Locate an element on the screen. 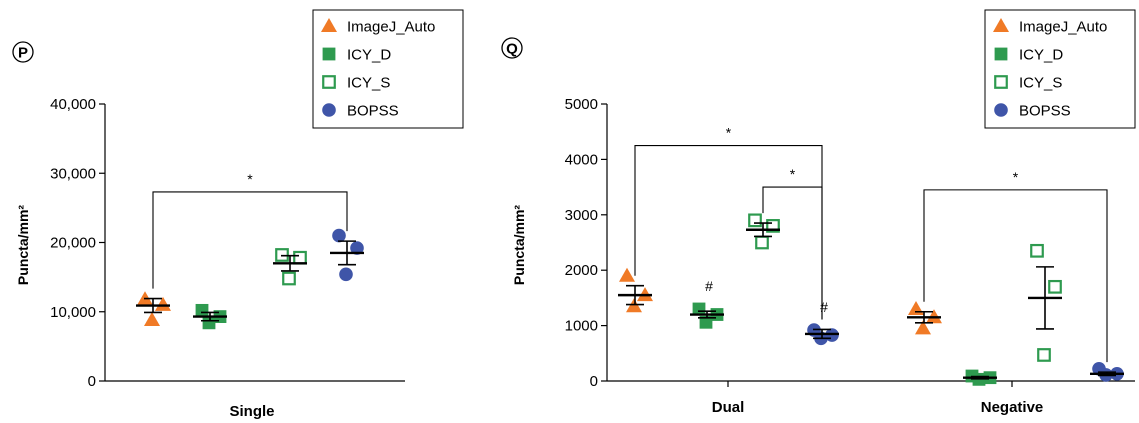 This screenshot has width=1139, height=423. legend-q: ImageJ_Auto ICY_D ICY_S BOPSS is located at coordinates (1060, 69).